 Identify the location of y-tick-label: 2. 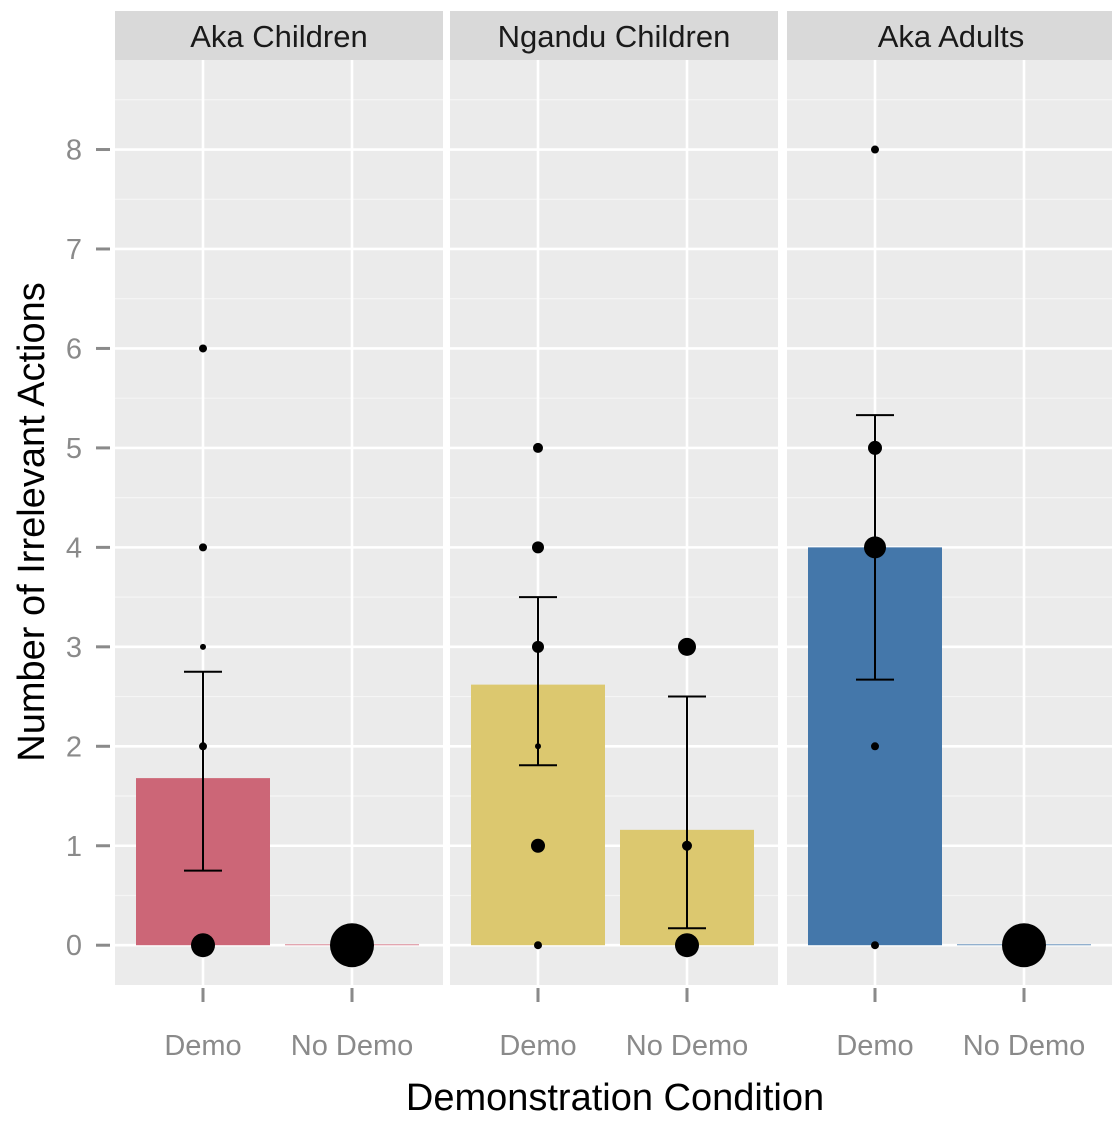
(74, 747).